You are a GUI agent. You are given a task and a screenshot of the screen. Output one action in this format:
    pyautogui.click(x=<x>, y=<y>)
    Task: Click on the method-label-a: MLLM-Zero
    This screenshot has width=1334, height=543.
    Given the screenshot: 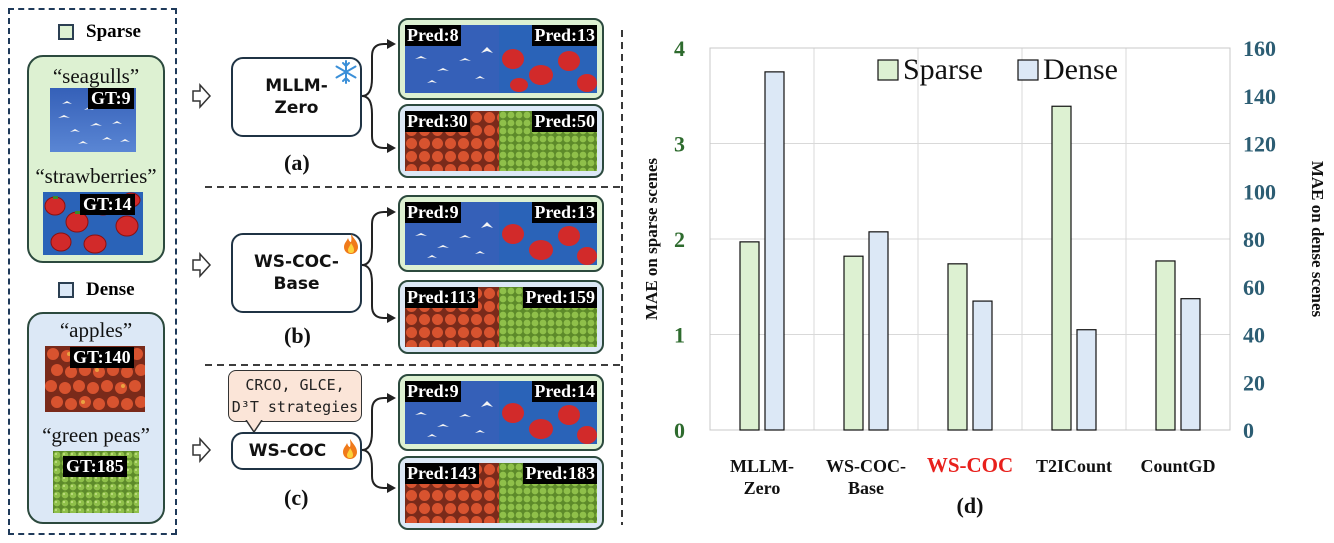 What is the action you would take?
    pyautogui.click(x=296, y=97)
    